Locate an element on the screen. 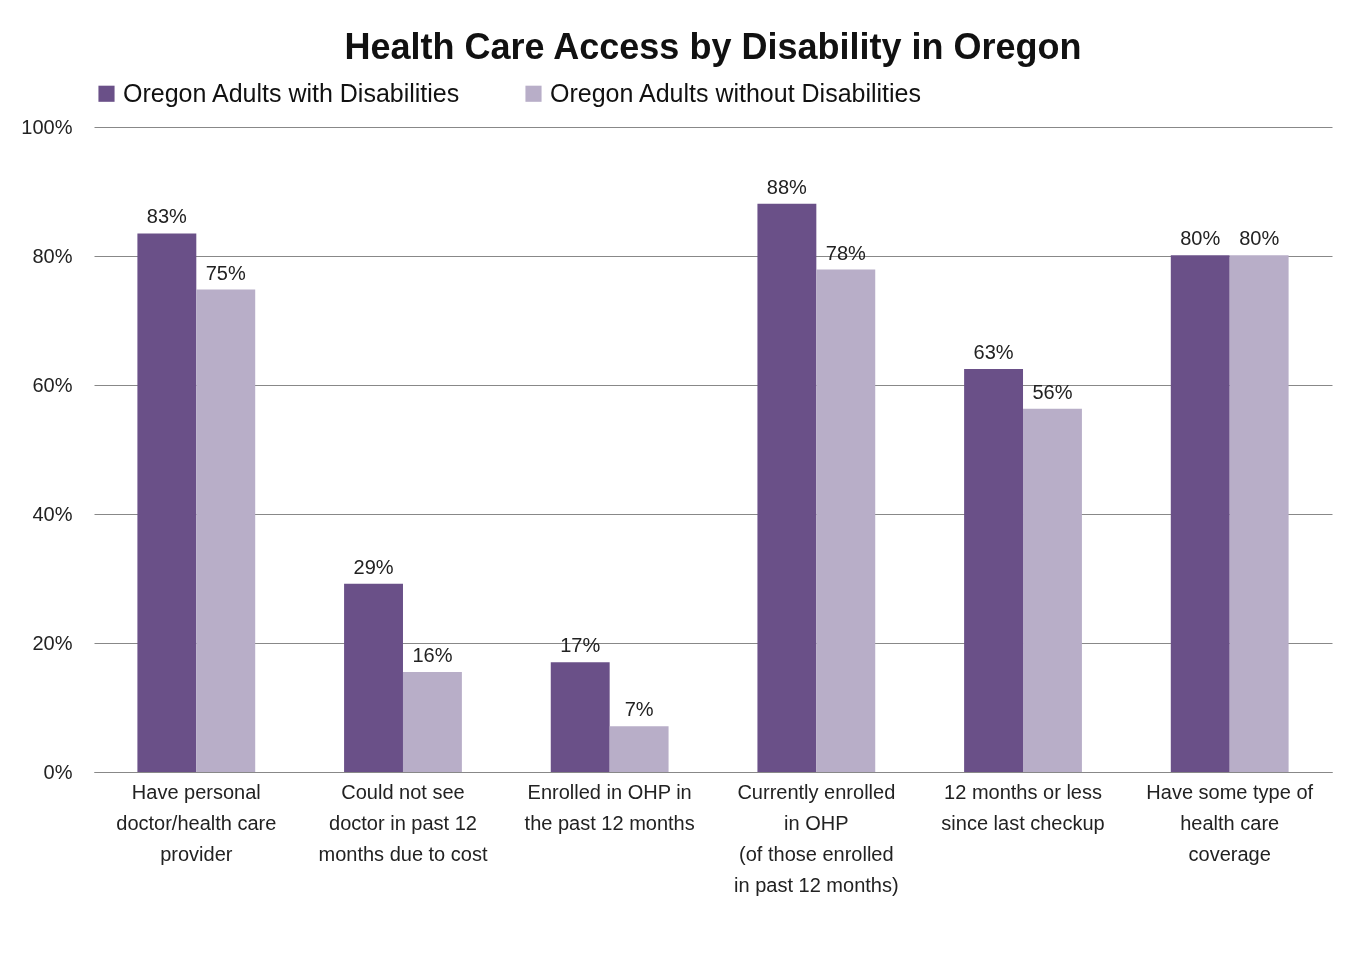  y-tick-label: 20% is located at coordinates (52, 642).